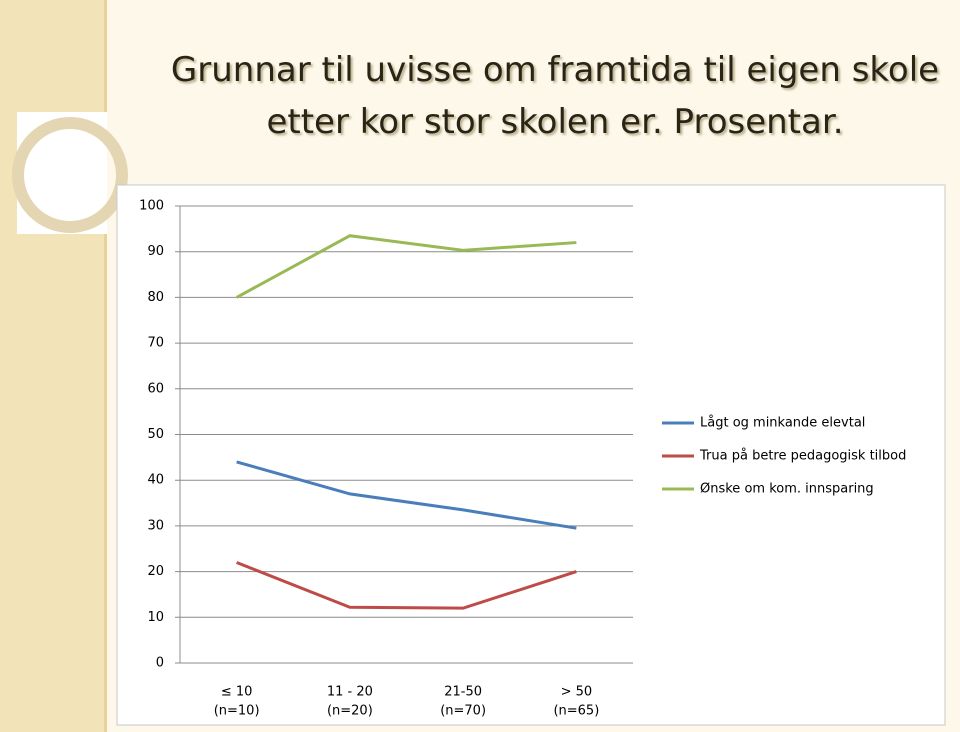 This screenshot has height=732, width=960. I want to click on y-tick-label: 60, so click(155, 388).